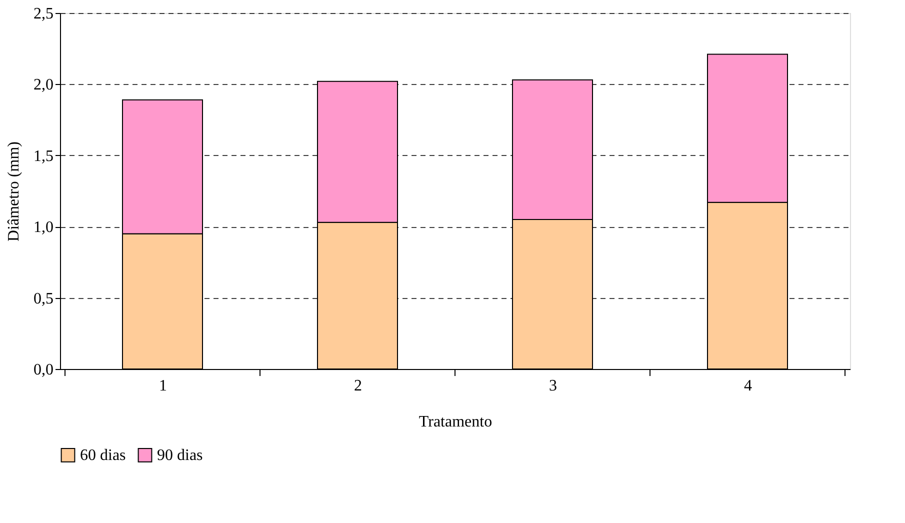  I want to click on y-tick-label: 0,5, so click(44, 299).